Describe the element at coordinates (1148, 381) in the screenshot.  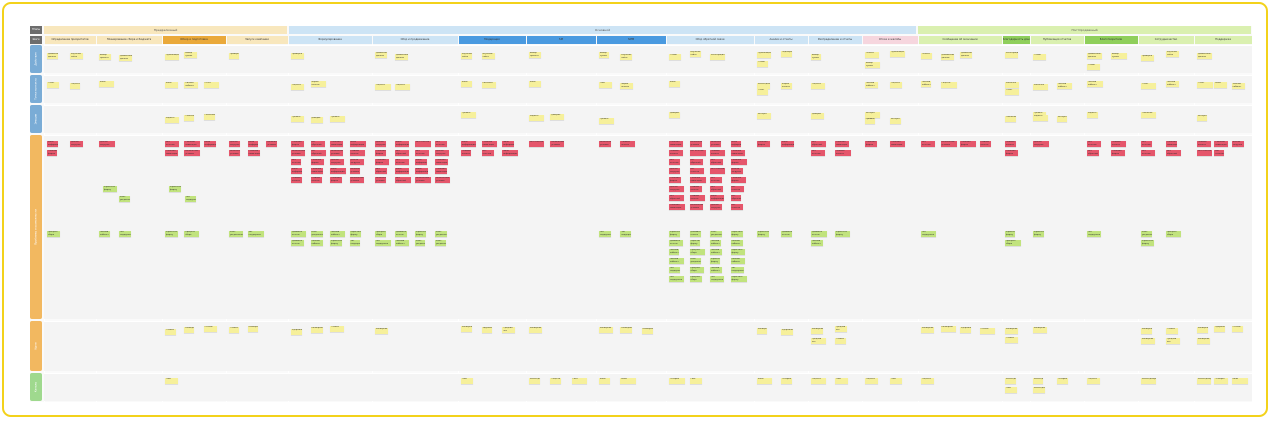
I see `sticky-note: Мессенджеры` at that location.